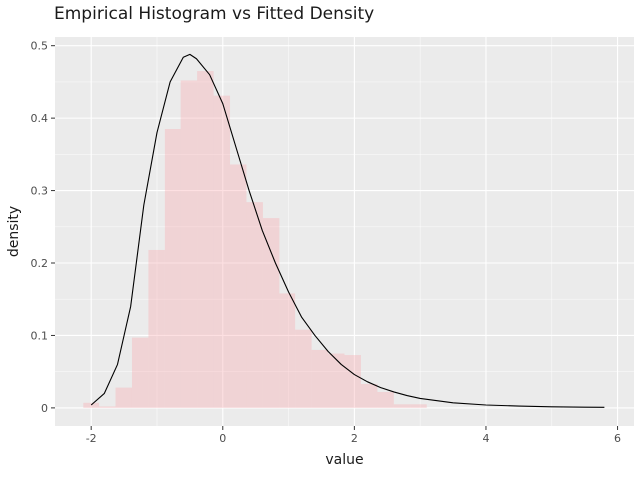  What do you see at coordinates (14, 231) in the screenshot?
I see `y-axis-title: density` at bounding box center [14, 231].